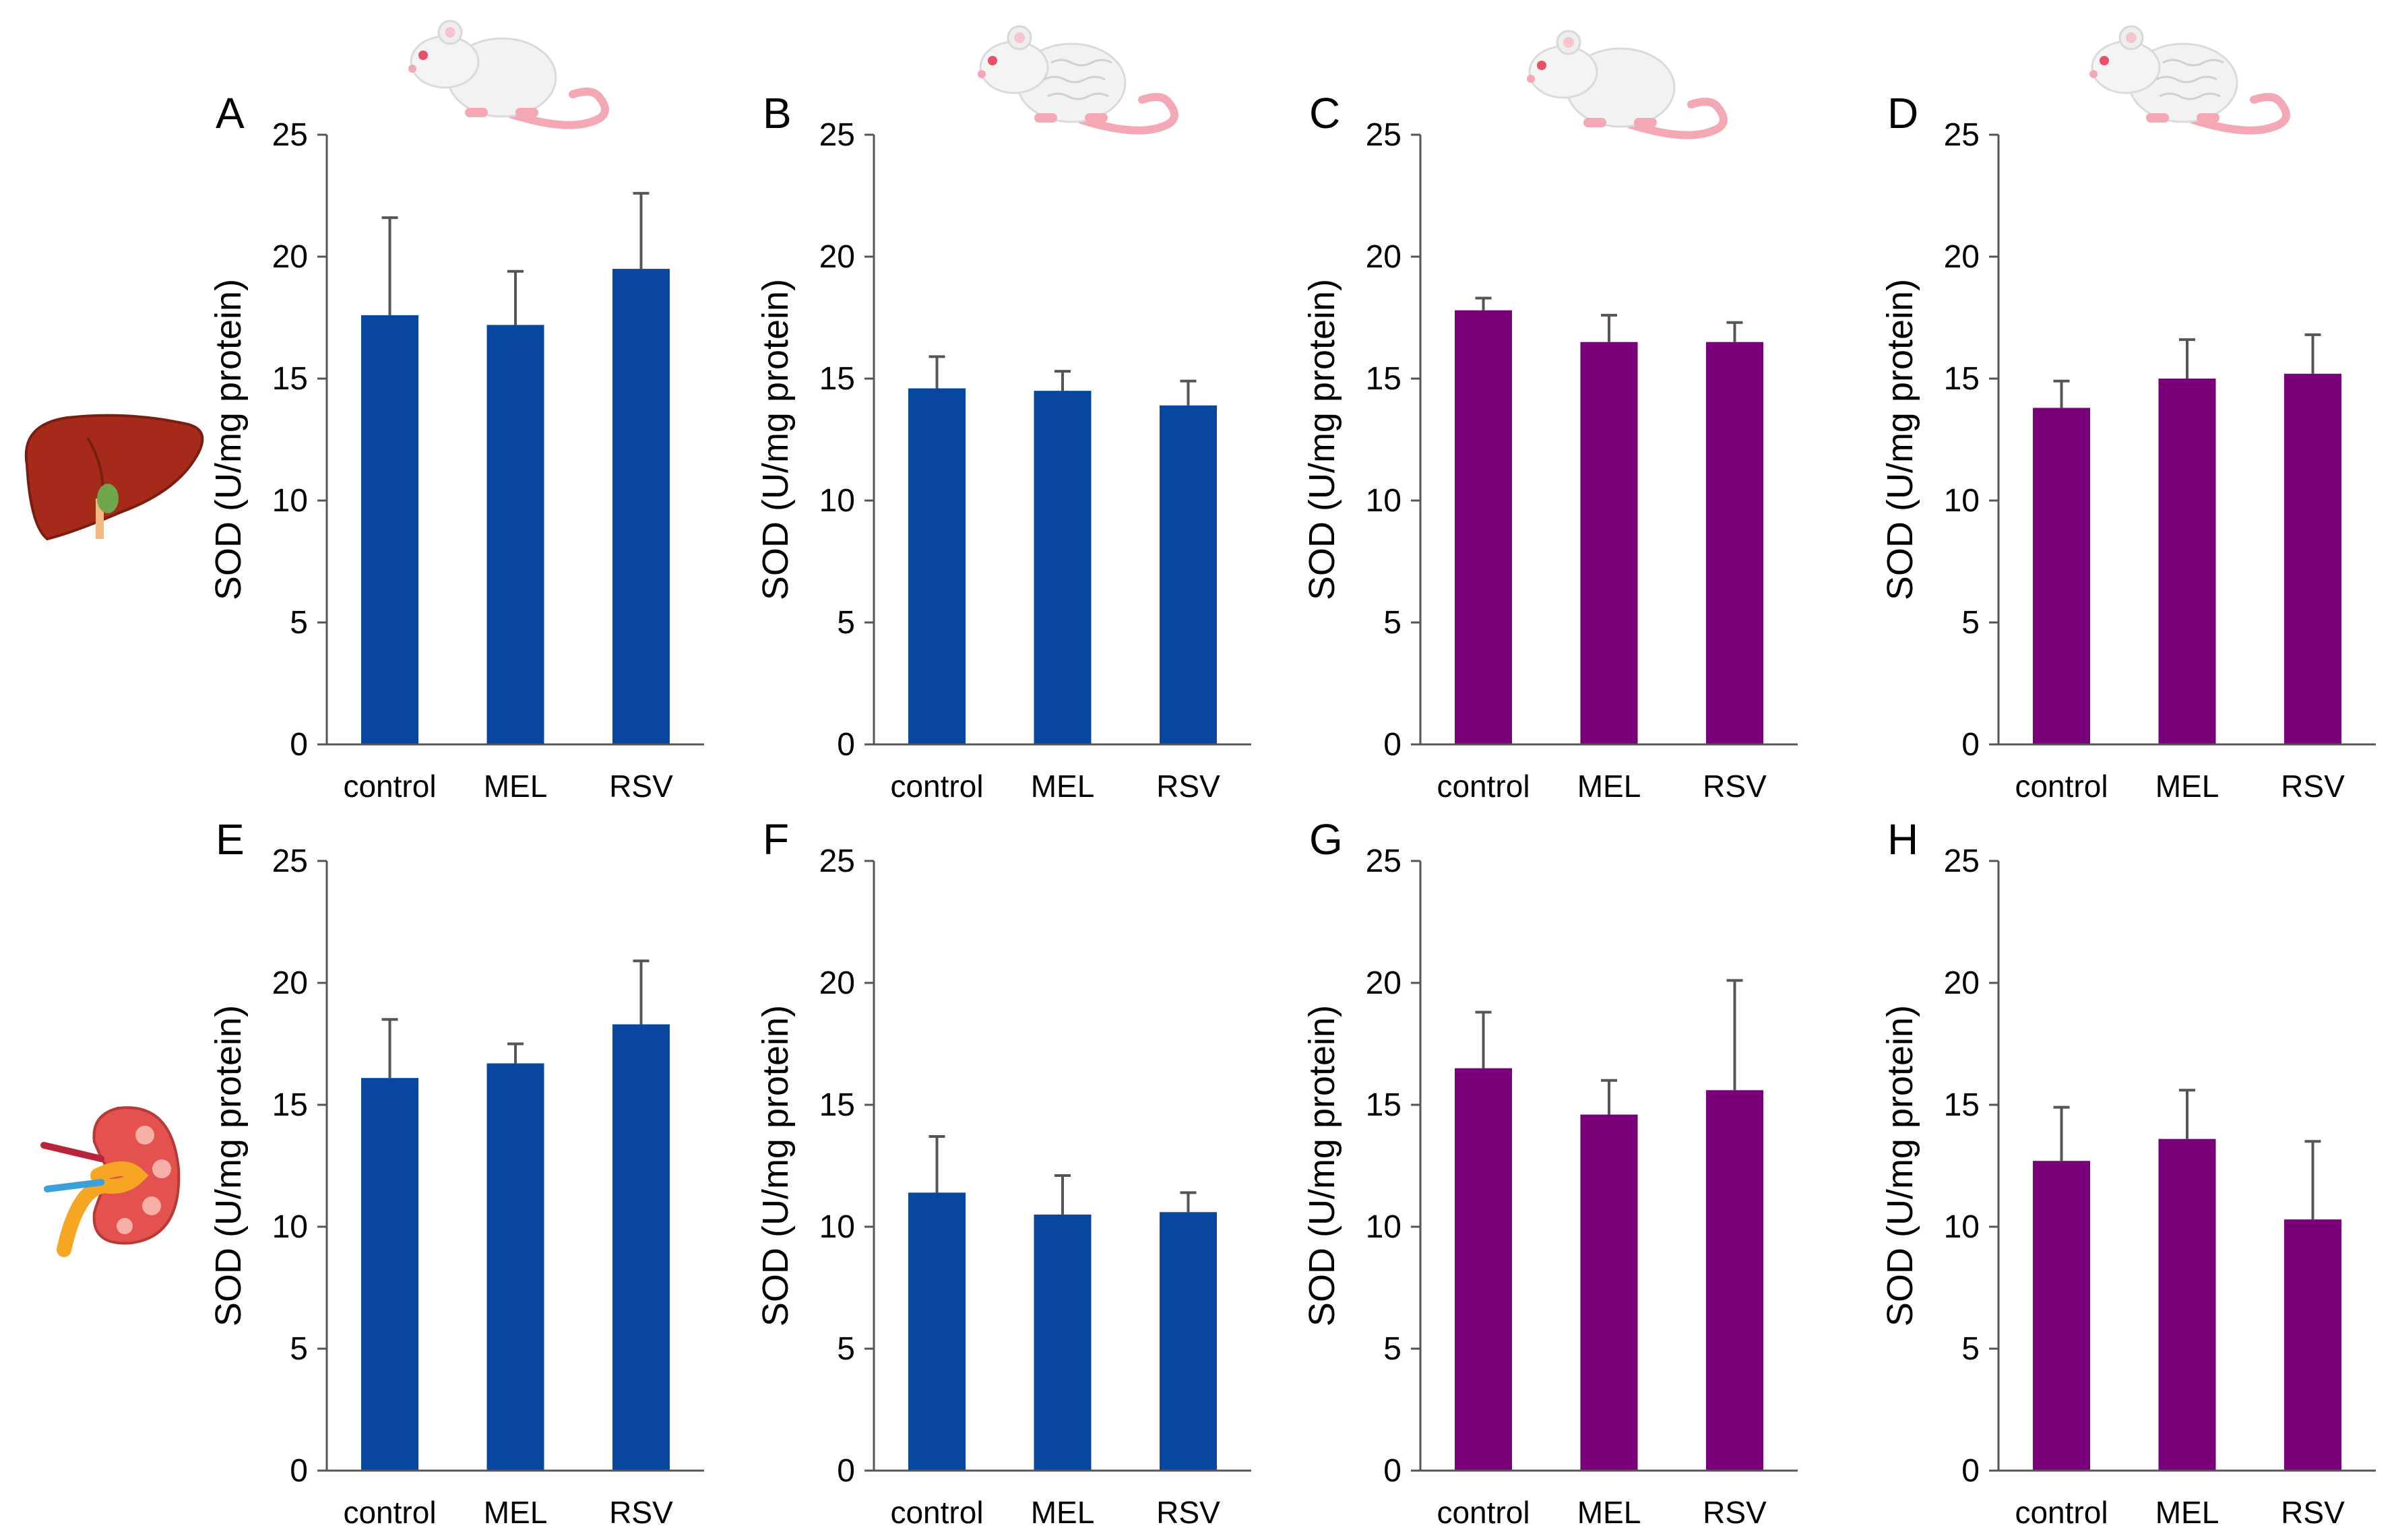 The width and height of the screenshot is (2394, 1540). Describe the element at coordinates (231, 839) in the screenshot. I see `panel-label: E` at that location.